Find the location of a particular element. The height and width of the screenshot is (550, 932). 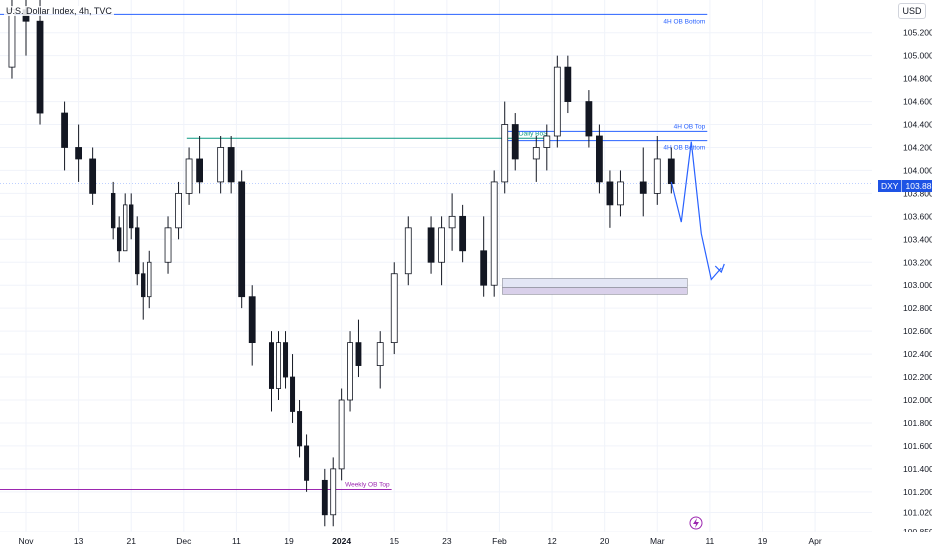

x-tick-label: Dec is located at coordinates (184, 541).